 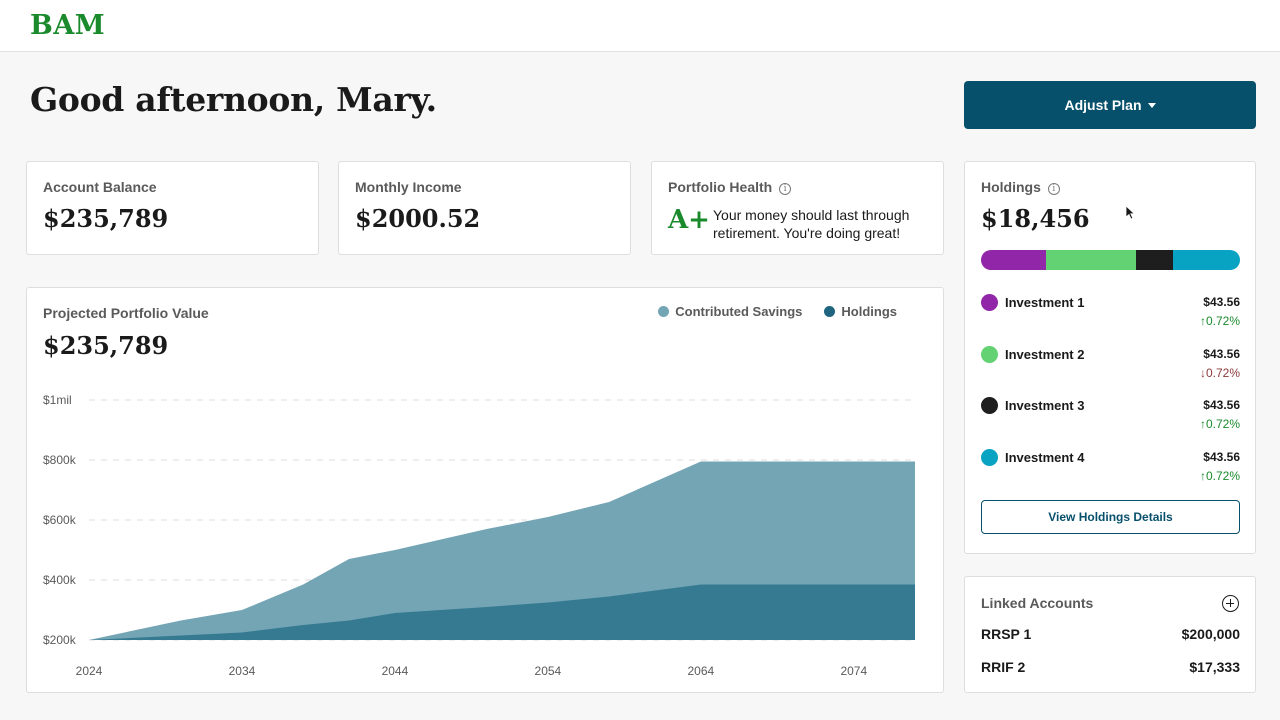 What do you see at coordinates (1230, 603) in the screenshot?
I see `add-account-icon` at bounding box center [1230, 603].